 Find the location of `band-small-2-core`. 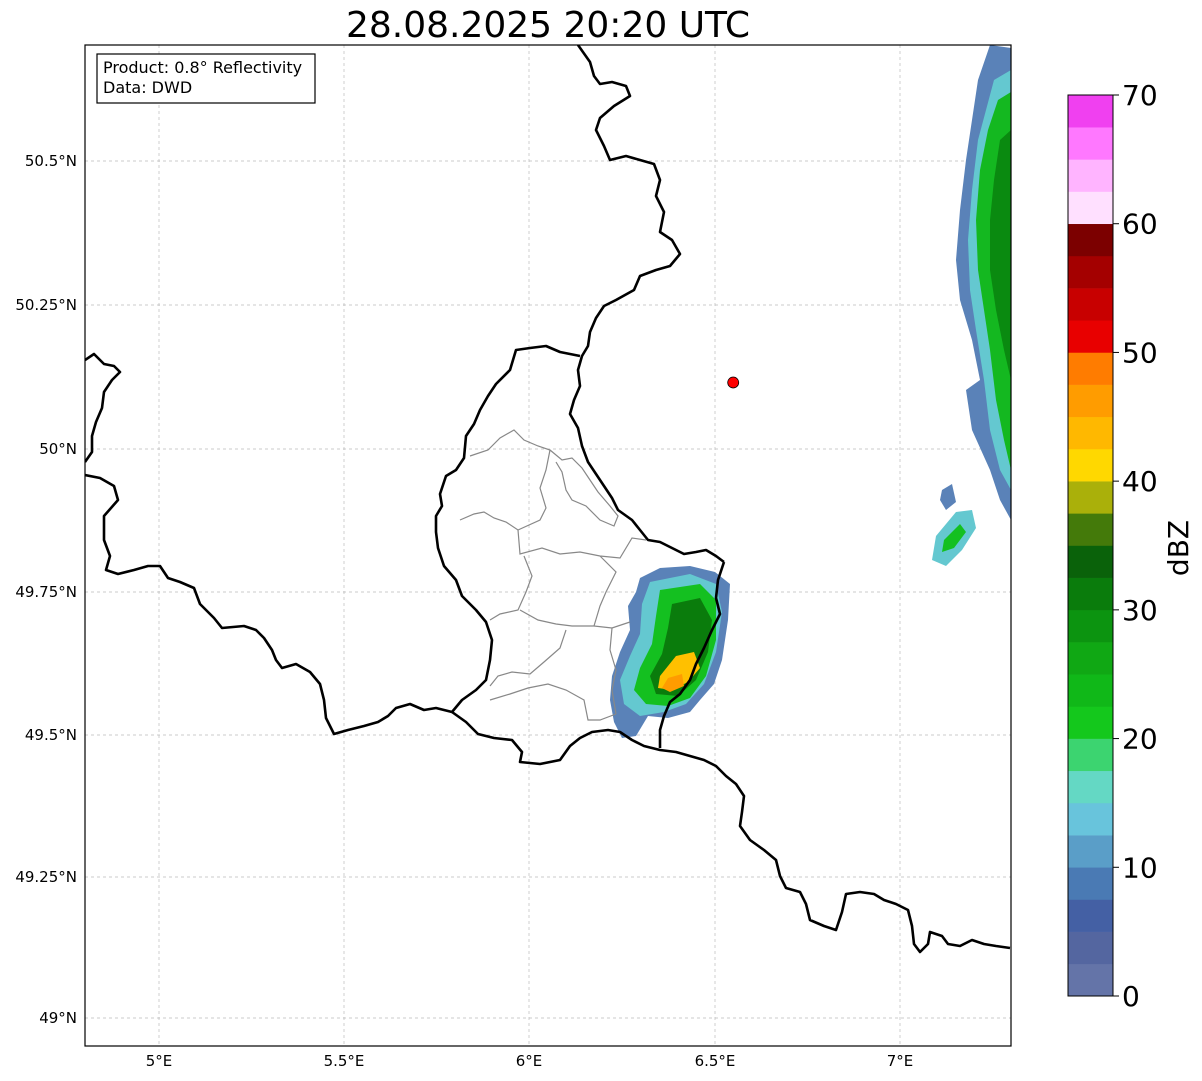

band-small-2-core is located at coordinates (954, 538).